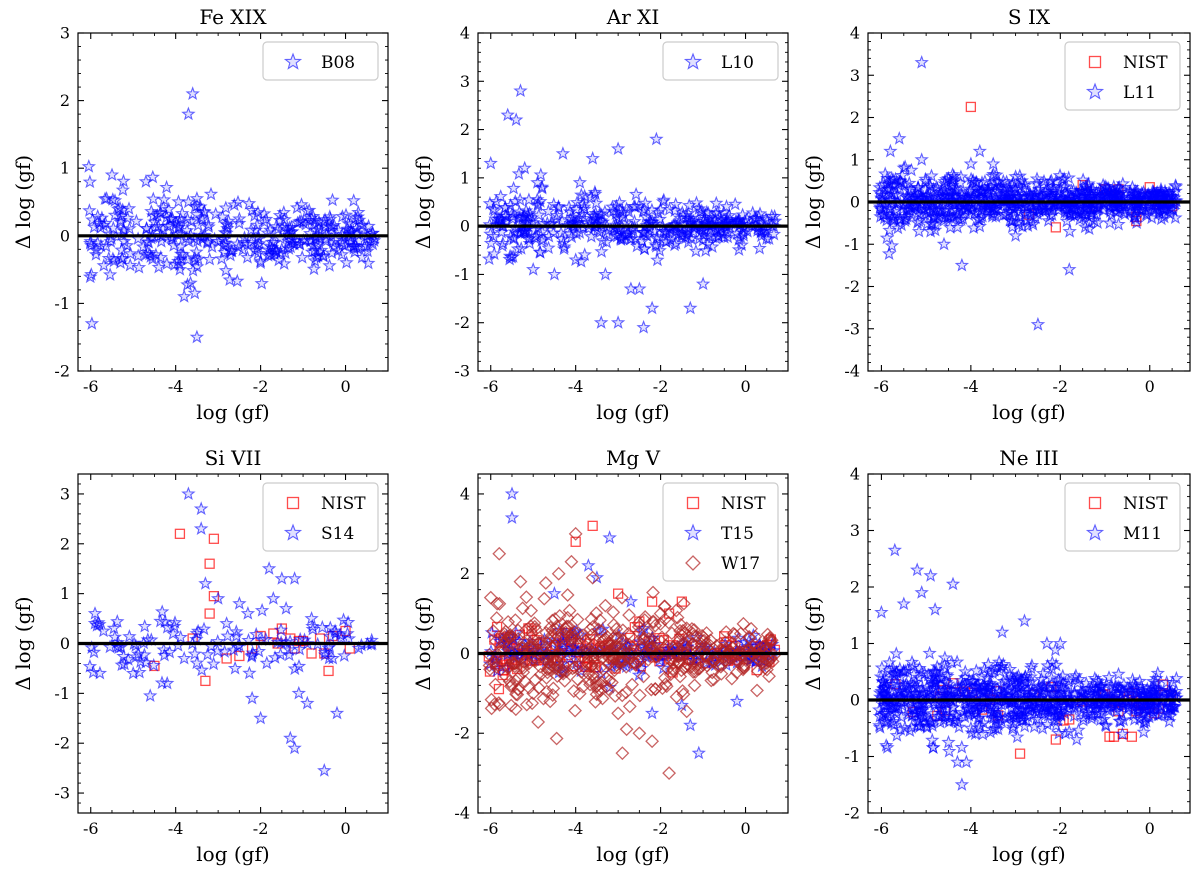 The height and width of the screenshot is (878, 1200). Describe the element at coordinates (720, 61) in the screenshot. I see `legend: L10` at that location.